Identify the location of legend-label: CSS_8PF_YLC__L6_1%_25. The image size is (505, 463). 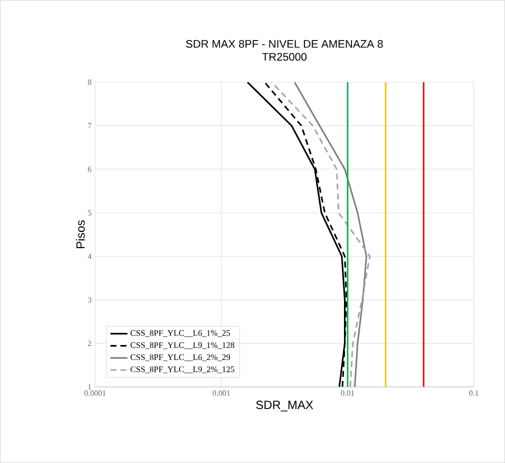
(180, 333).